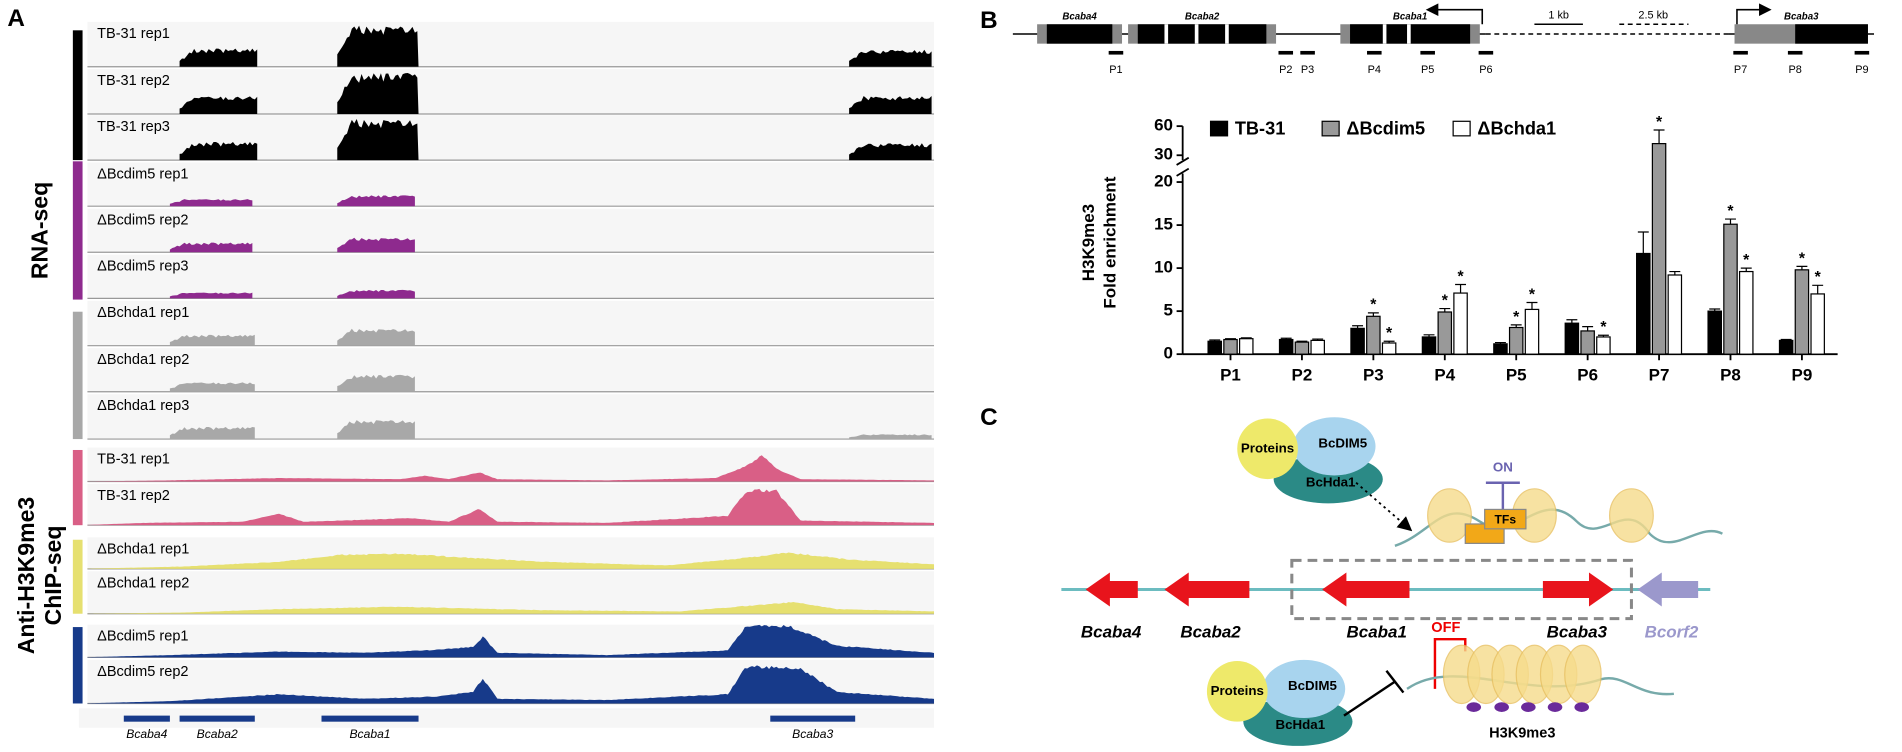 Image resolution: width=1902 pixels, height=752 pixels. Describe the element at coordinates (1516, 129) in the screenshot. I see `legend-label: ΔBchda1` at that location.